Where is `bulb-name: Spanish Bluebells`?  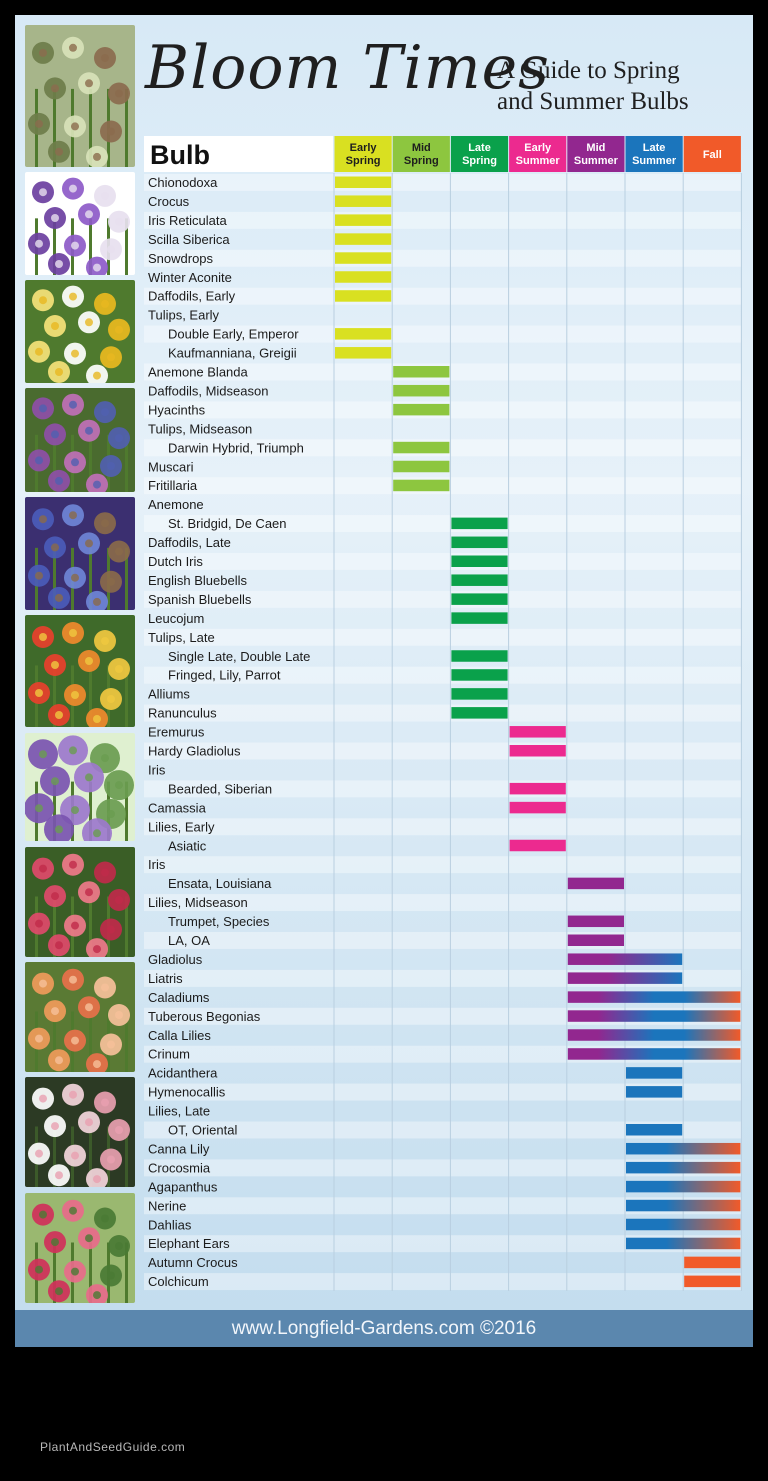 bulb-name: Spanish Bluebells is located at coordinates (200, 599).